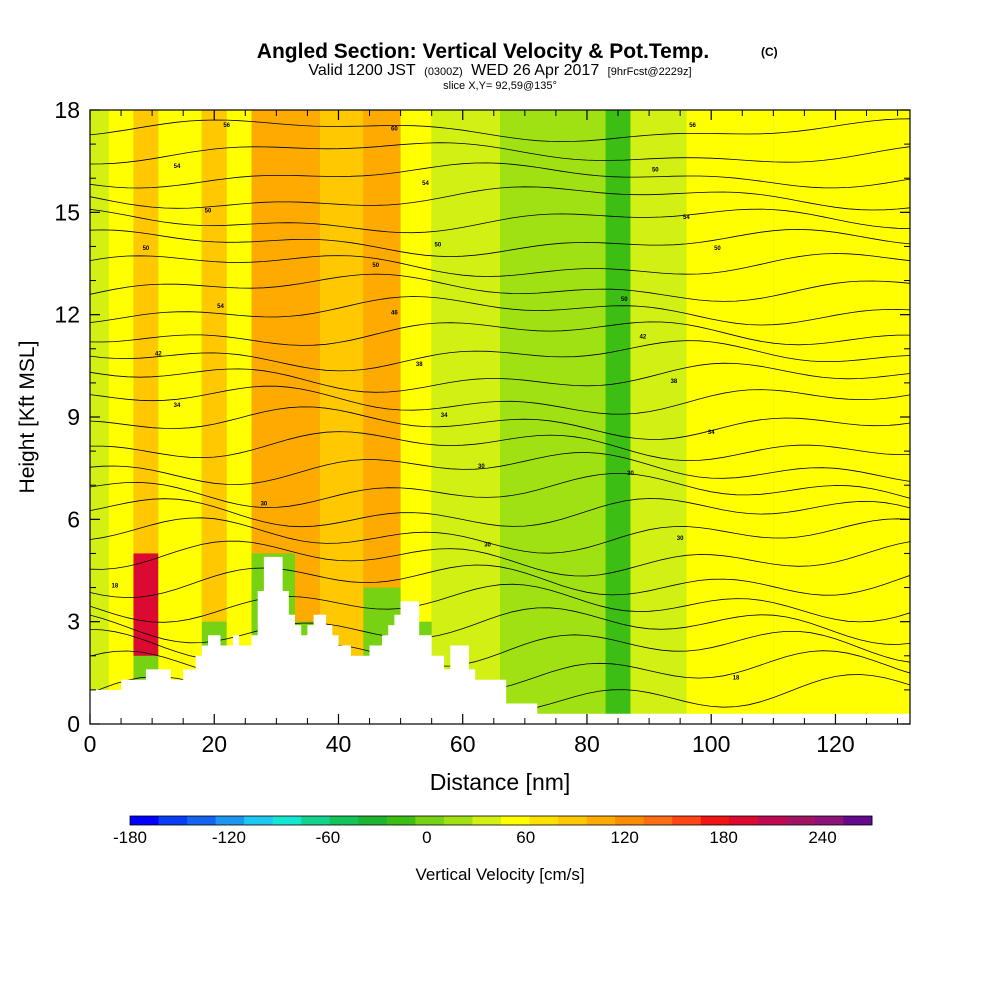  Describe the element at coordinates (362, 70) in the screenshot. I see `valid-prefix: Valid 1200 JST` at that location.